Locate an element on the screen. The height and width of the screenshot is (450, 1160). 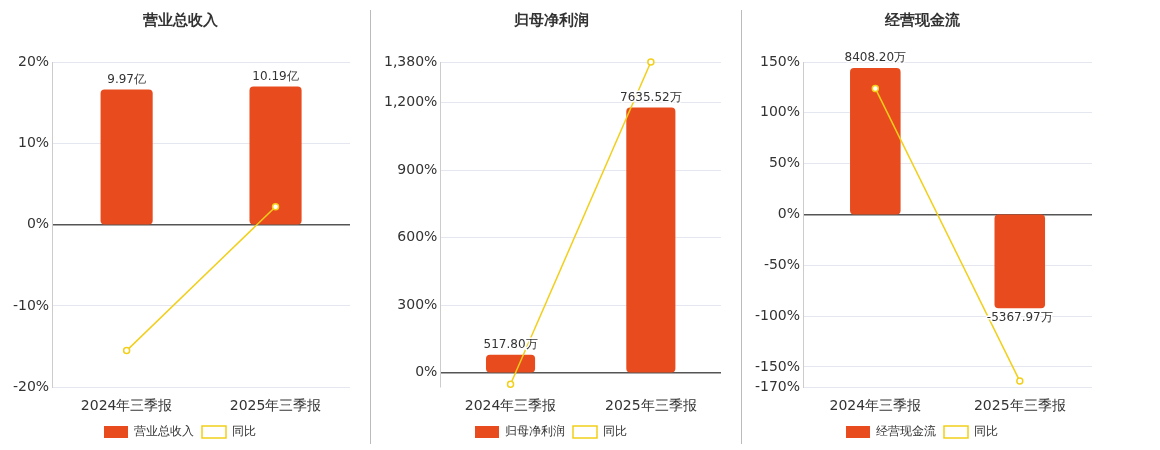
data-label: 8408.20万 is located at coordinates (875, 57).